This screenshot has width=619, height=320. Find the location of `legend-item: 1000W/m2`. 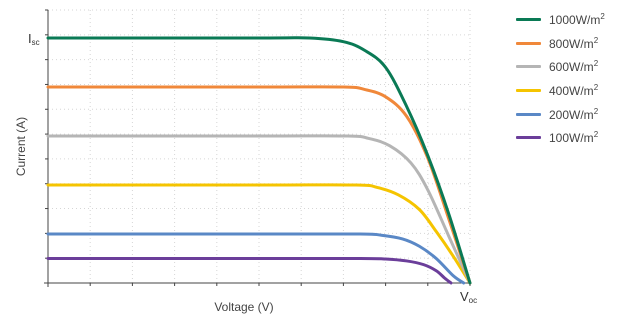

legend-item: 1000W/m2 is located at coordinates (560, 20).